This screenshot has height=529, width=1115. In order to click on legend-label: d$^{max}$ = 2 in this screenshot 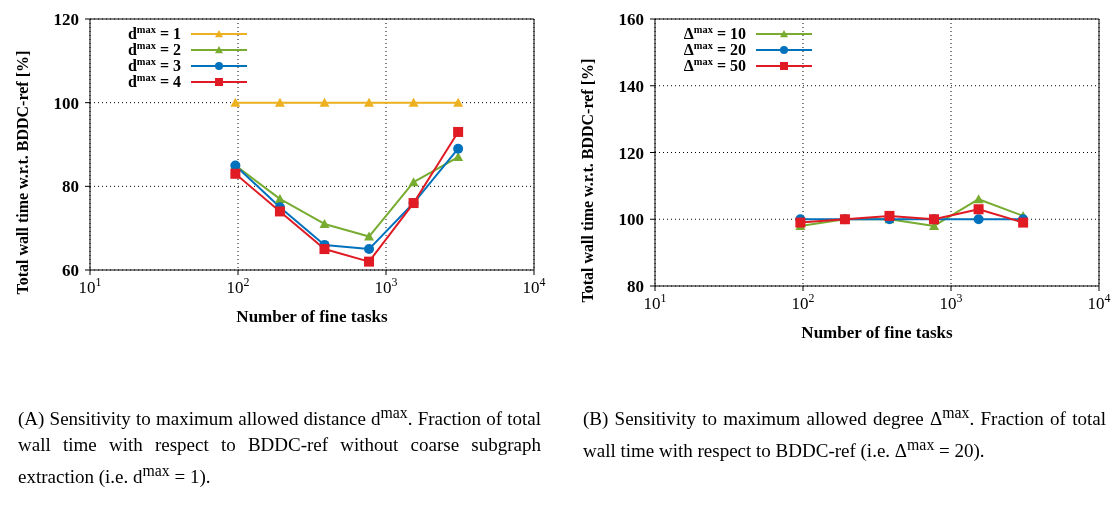, I will do `click(153, 48)`.